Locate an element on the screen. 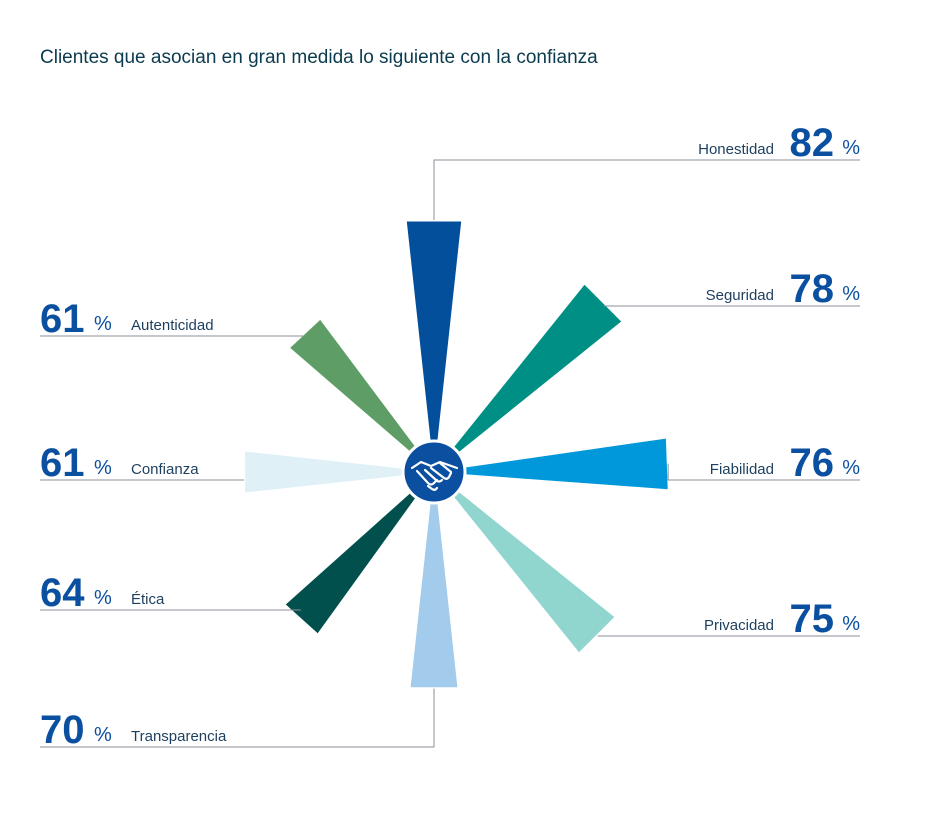  center-badge is located at coordinates (434, 472).